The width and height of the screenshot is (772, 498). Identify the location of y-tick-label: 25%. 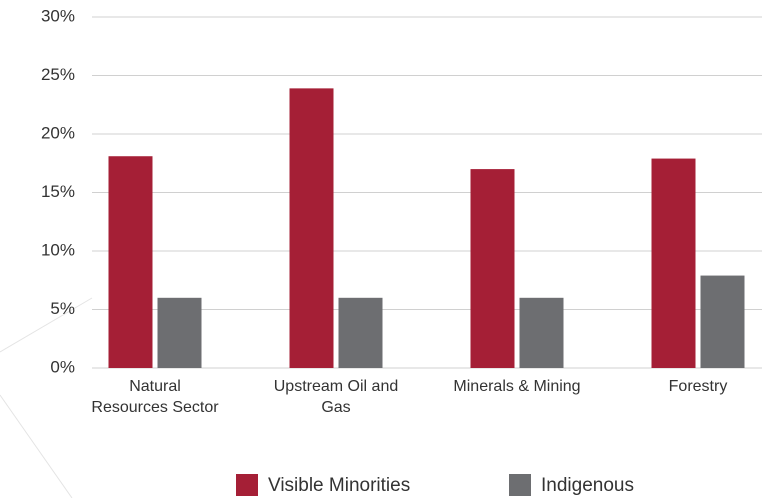
(58, 74).